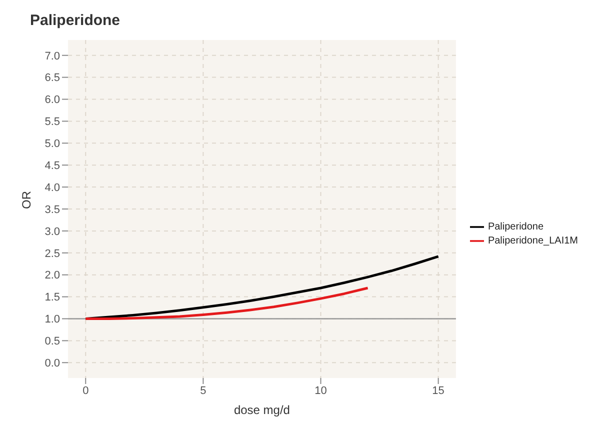 This screenshot has height=443, width=604. I want to click on y-tick-label: 0.5, so click(52, 342).